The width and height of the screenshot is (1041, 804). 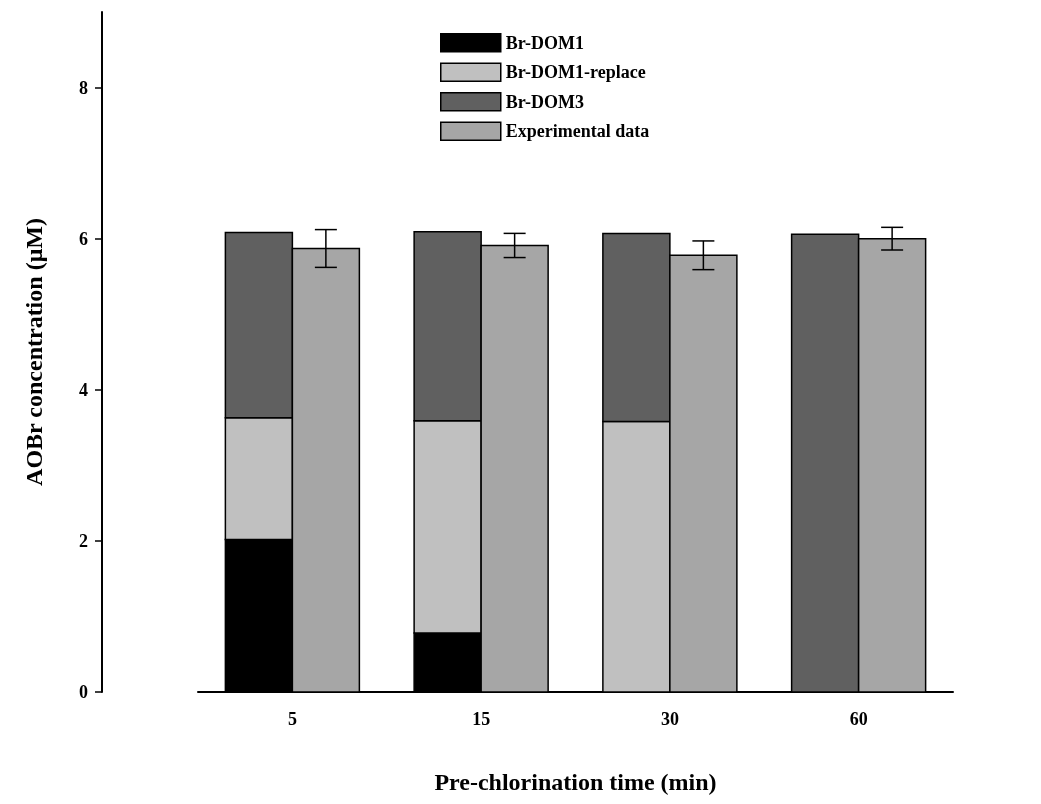 I want to click on y-tick-label: 4, so click(x=83, y=389).